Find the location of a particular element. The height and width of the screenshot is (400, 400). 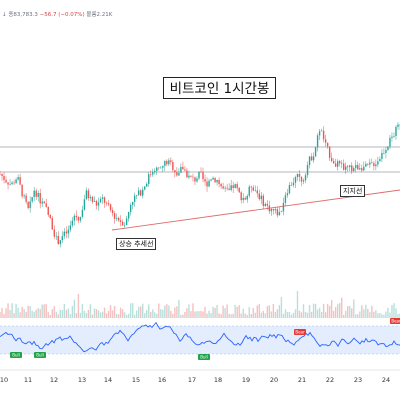

volume-bars is located at coordinates (200, 304).